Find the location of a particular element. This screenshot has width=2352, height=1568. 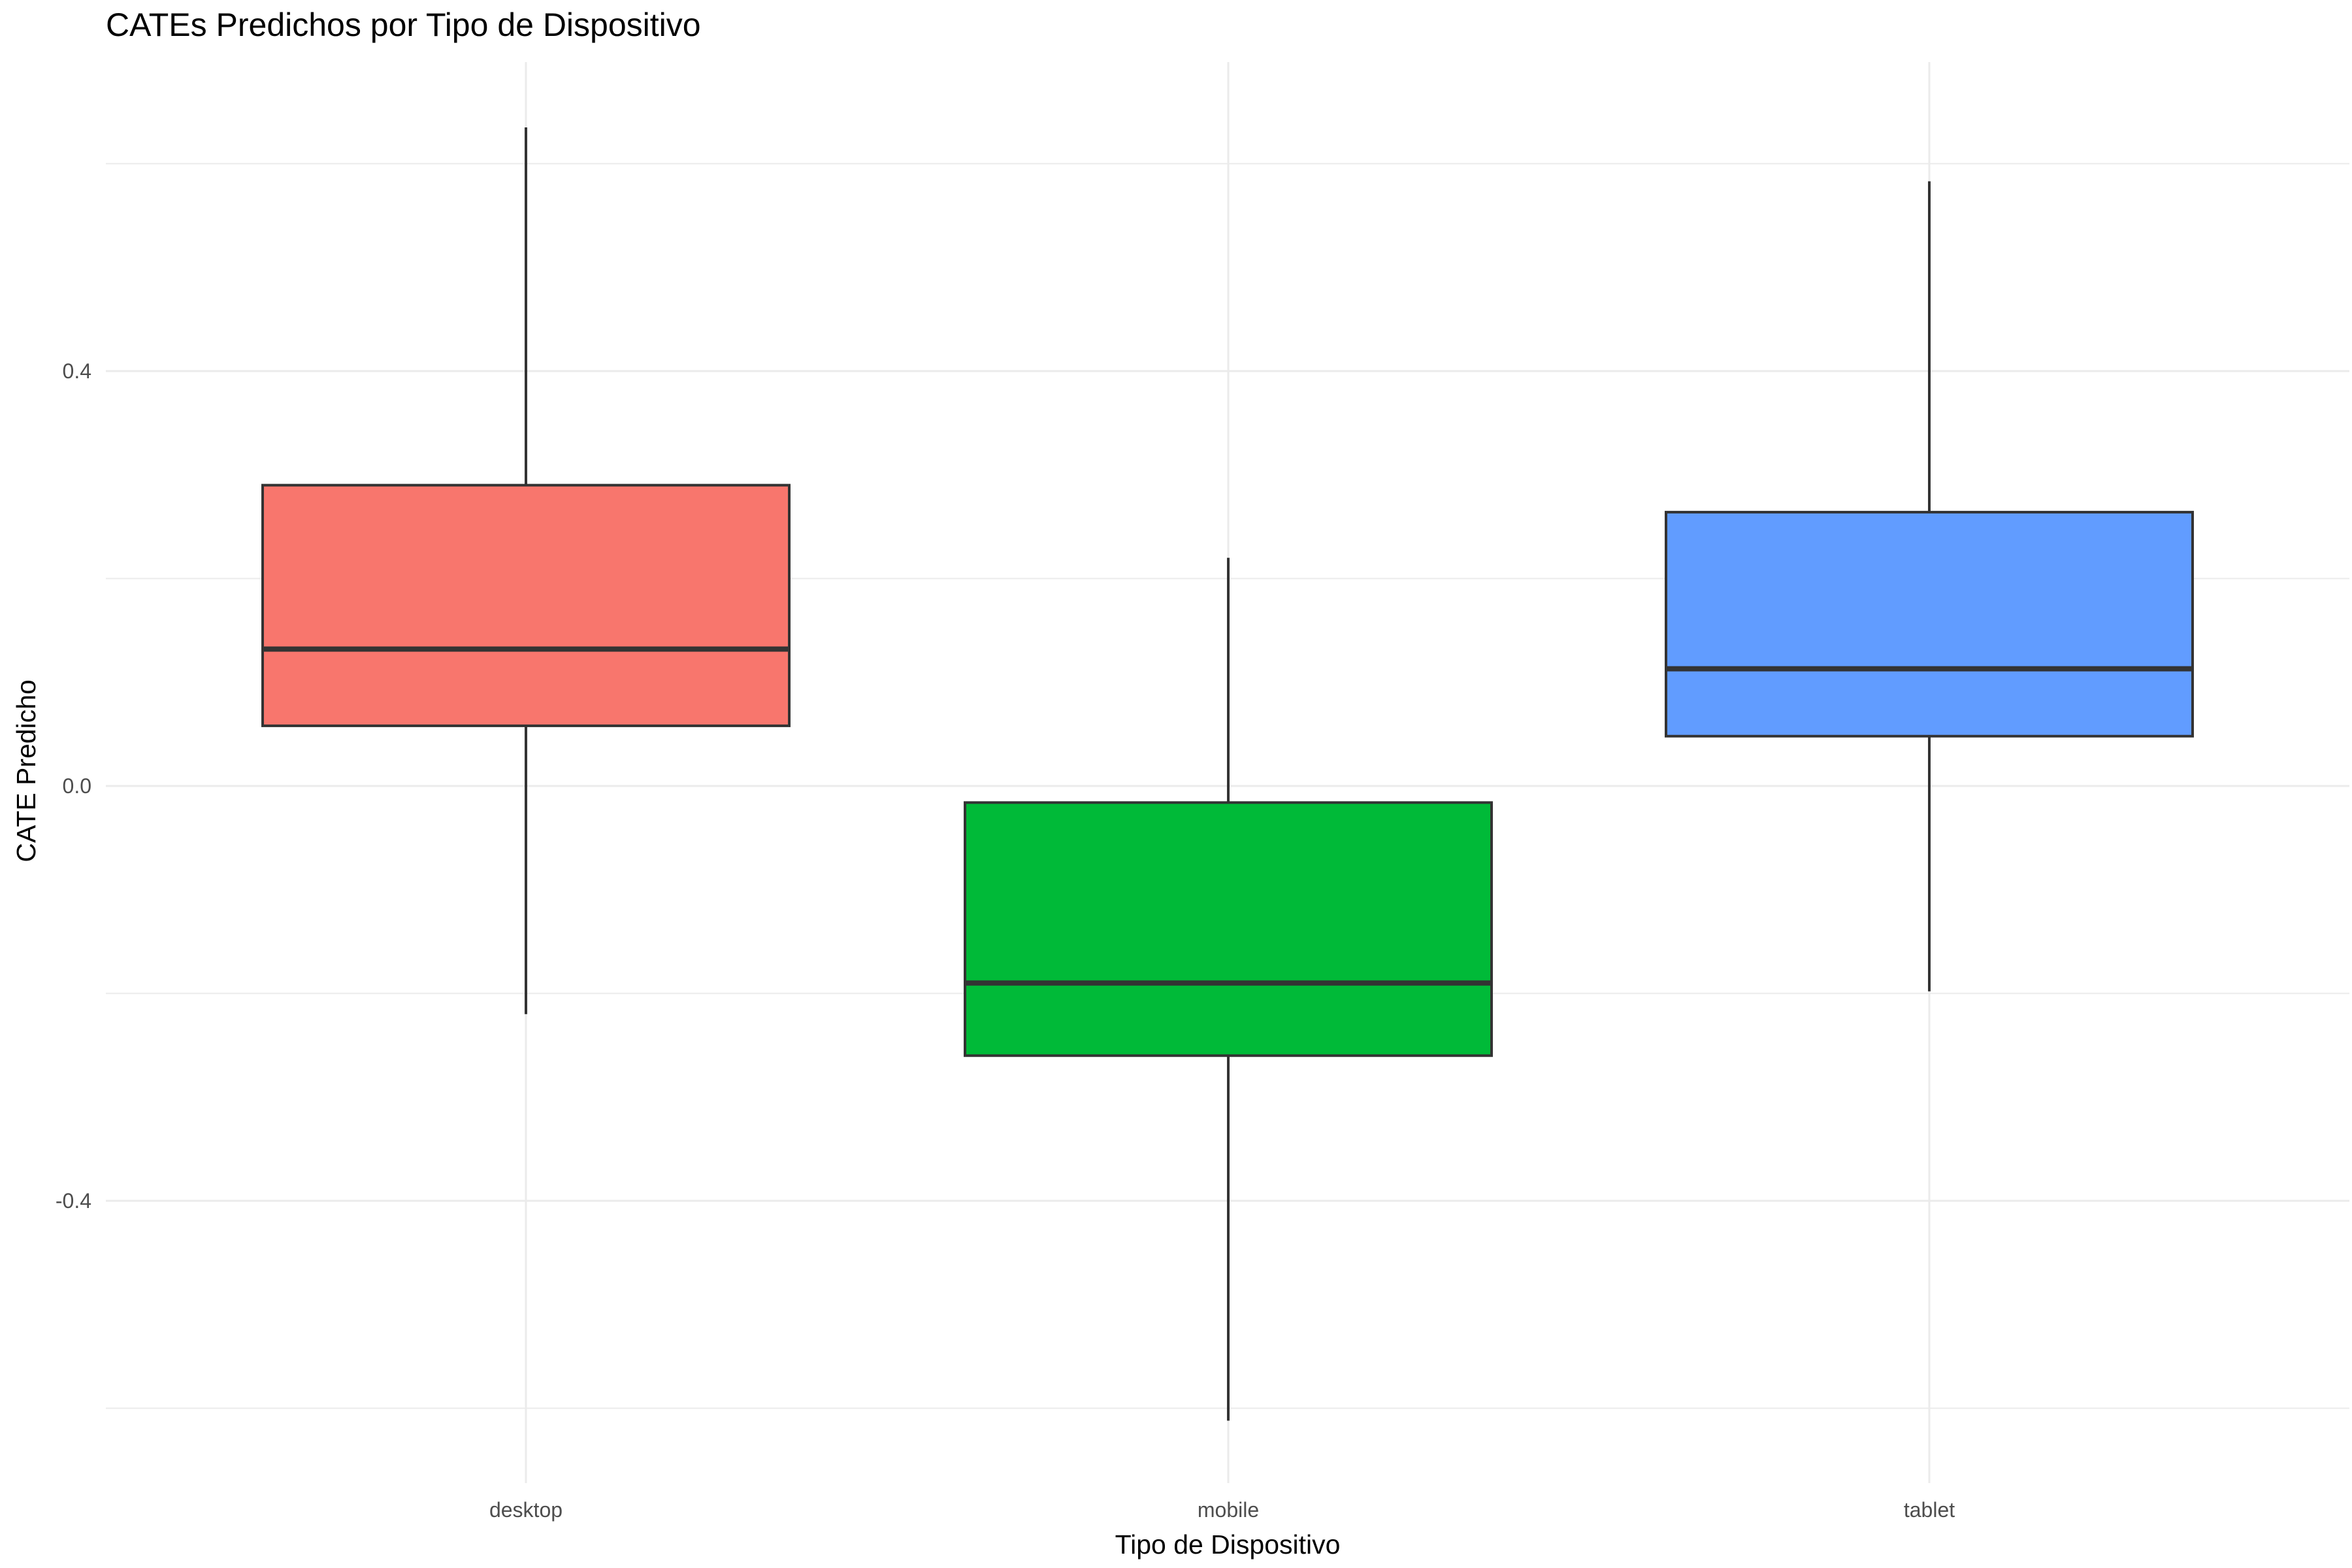

x-tick-label: desktop is located at coordinates (526, 1510).